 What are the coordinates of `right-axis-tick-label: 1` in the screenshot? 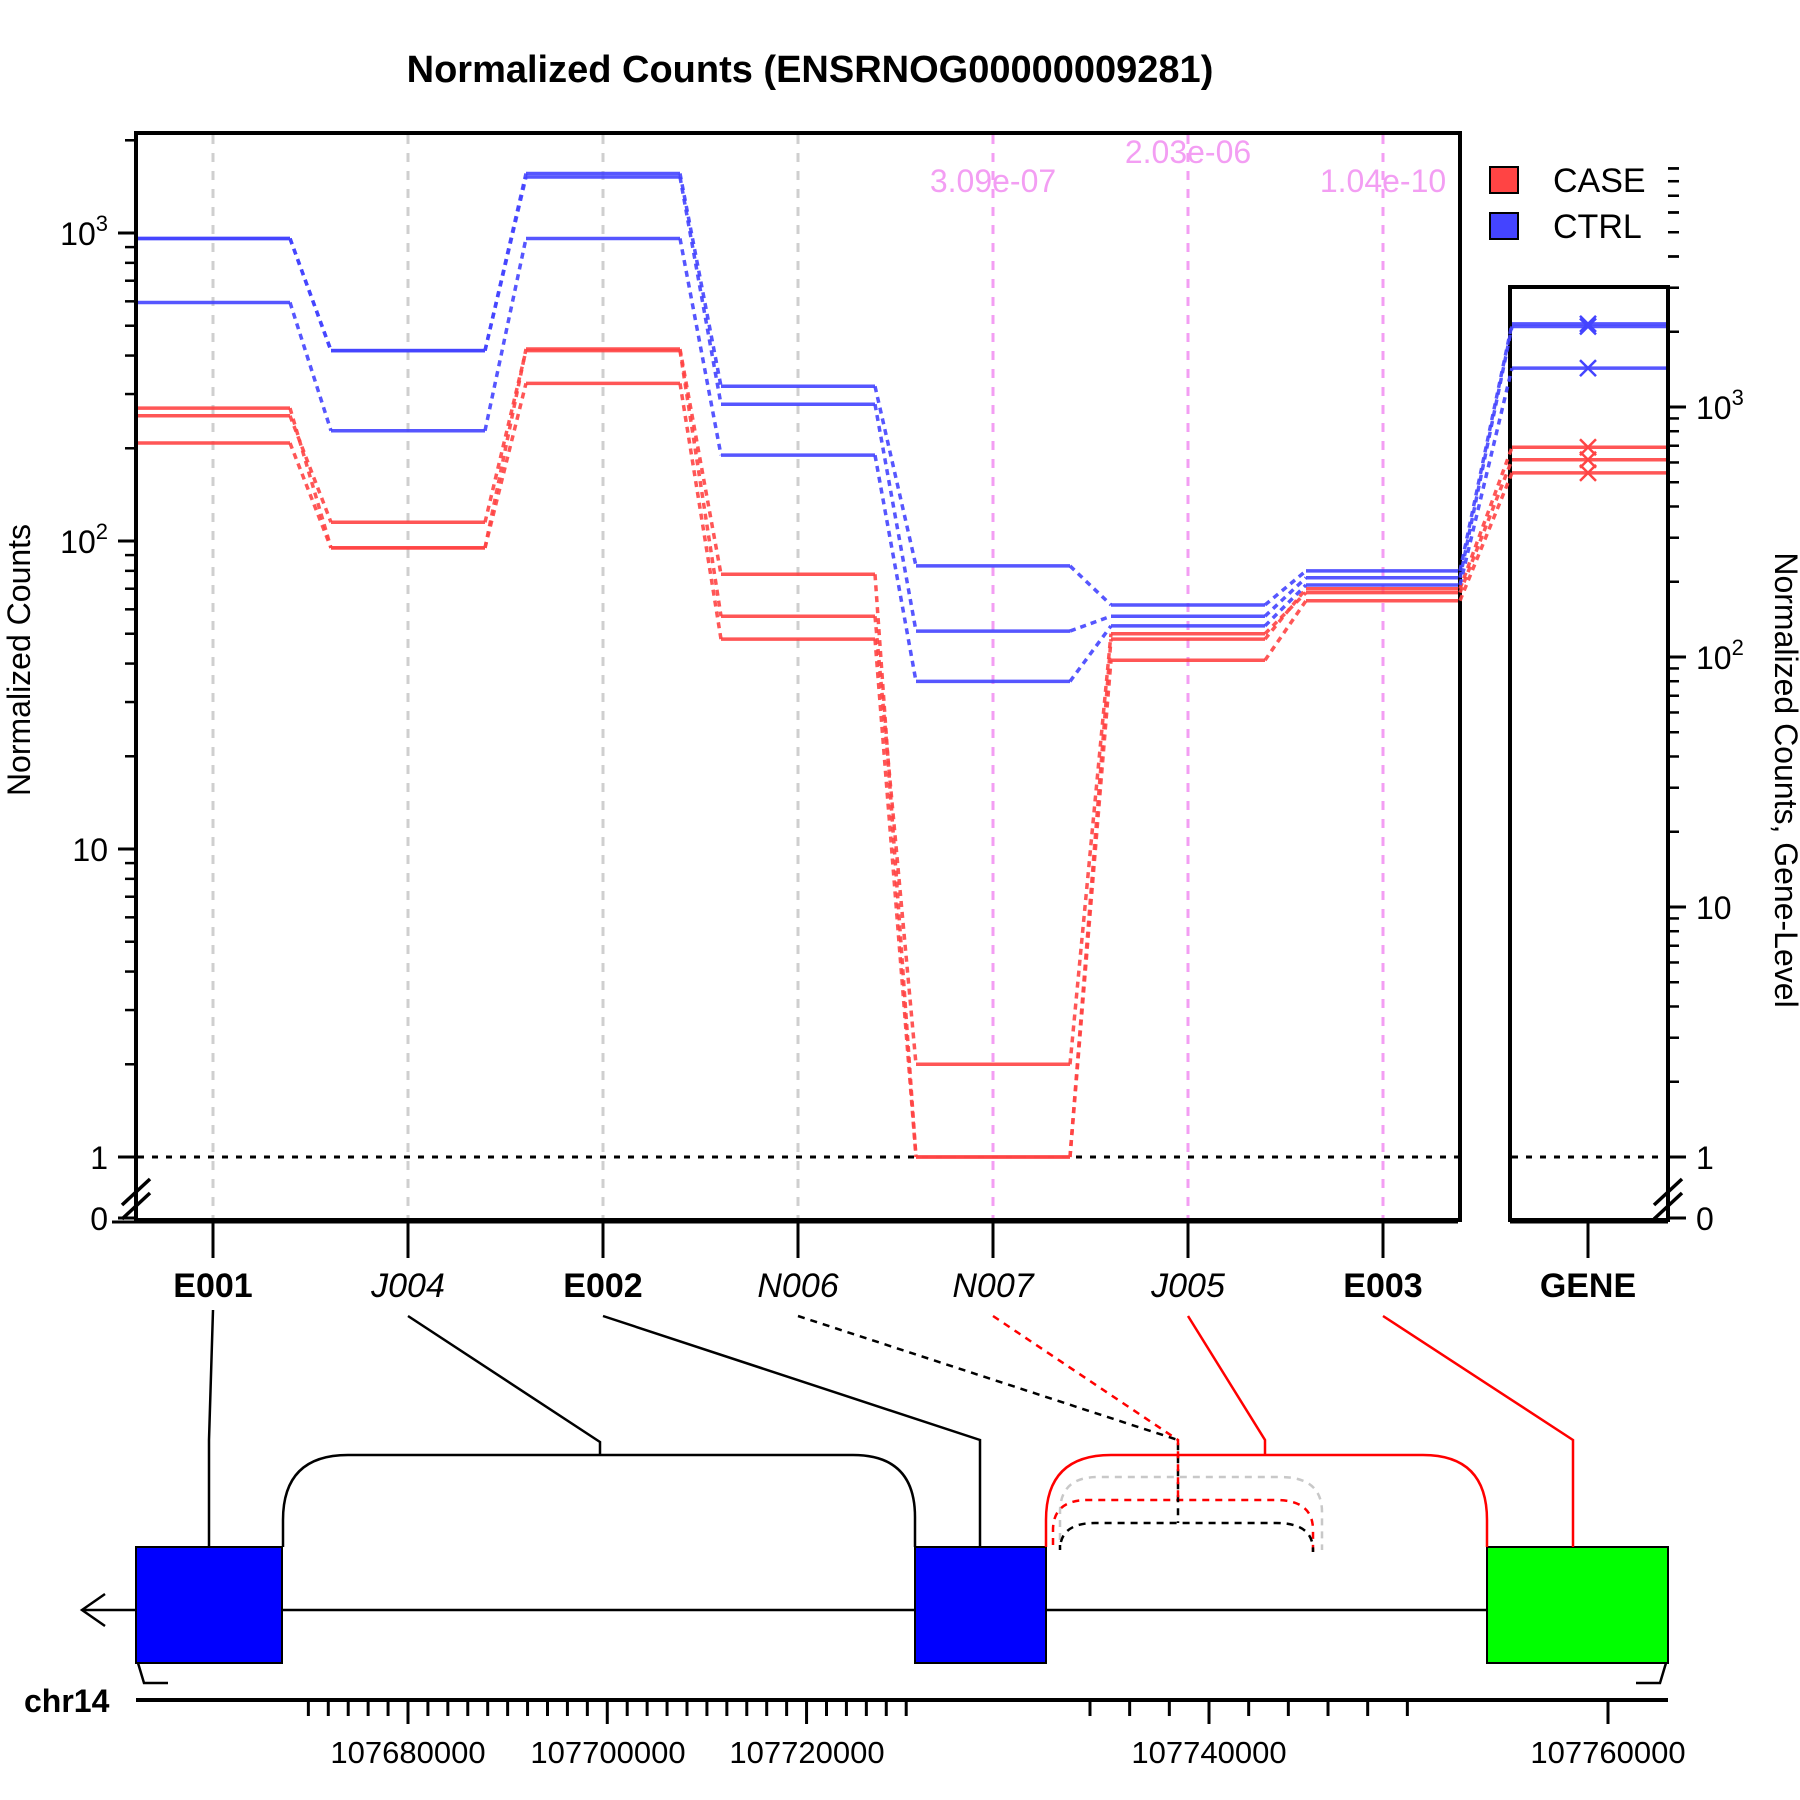 It's located at (1705, 1158).